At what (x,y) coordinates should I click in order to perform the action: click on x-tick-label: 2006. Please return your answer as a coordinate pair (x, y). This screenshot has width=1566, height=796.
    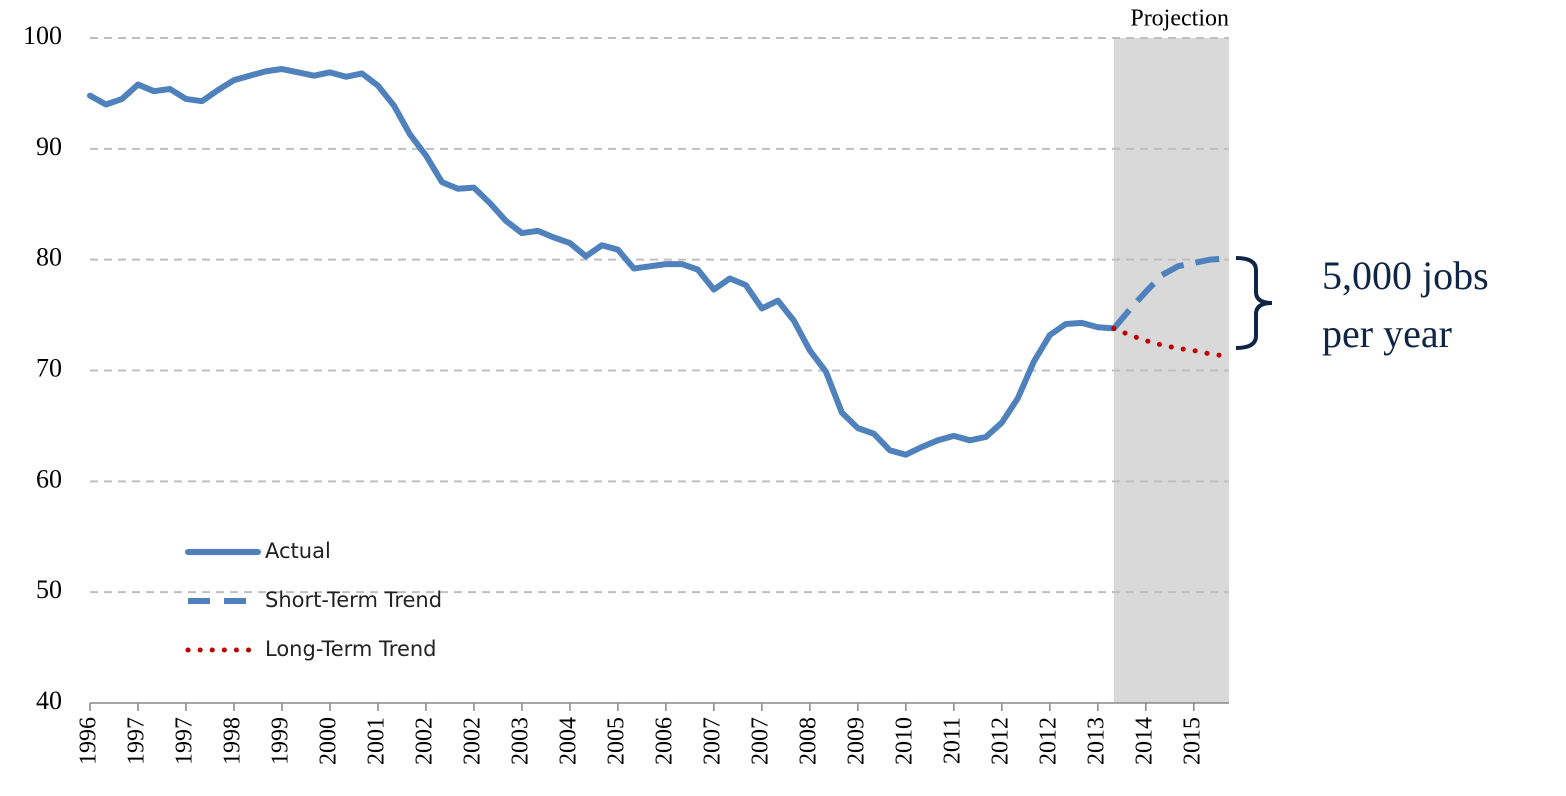
    Looking at the image, I should click on (664, 741).